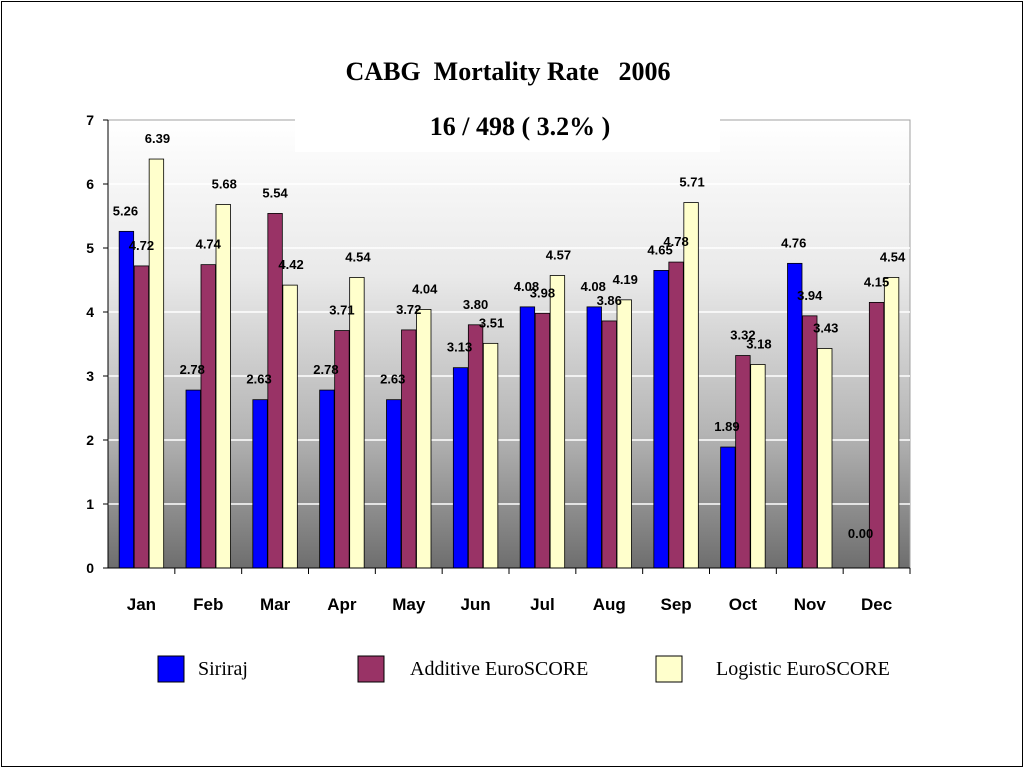 The height and width of the screenshot is (768, 1024). I want to click on data-label: 3.72, so click(408, 309).